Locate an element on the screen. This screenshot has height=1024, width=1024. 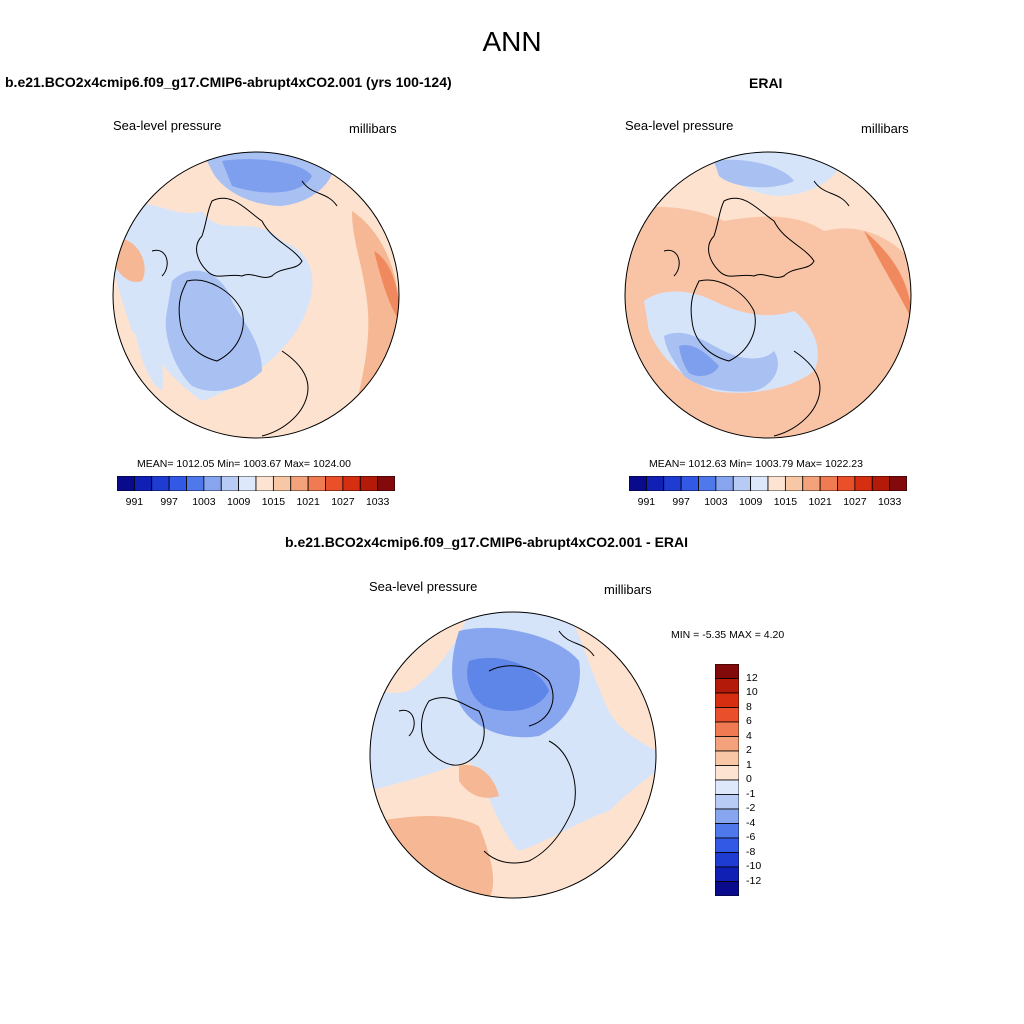
panel1-colorbar-label: 997 is located at coordinates (169, 502).